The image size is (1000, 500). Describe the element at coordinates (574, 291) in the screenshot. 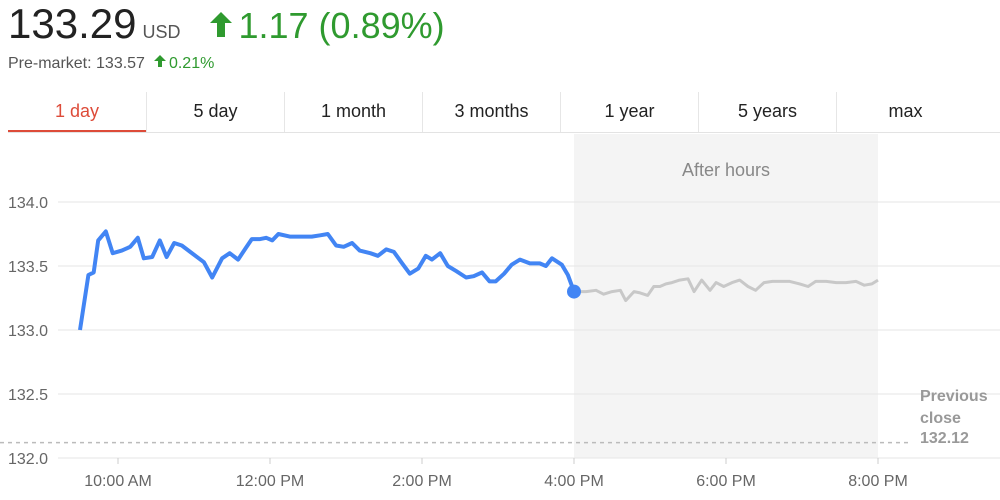

I see `last-point` at that location.